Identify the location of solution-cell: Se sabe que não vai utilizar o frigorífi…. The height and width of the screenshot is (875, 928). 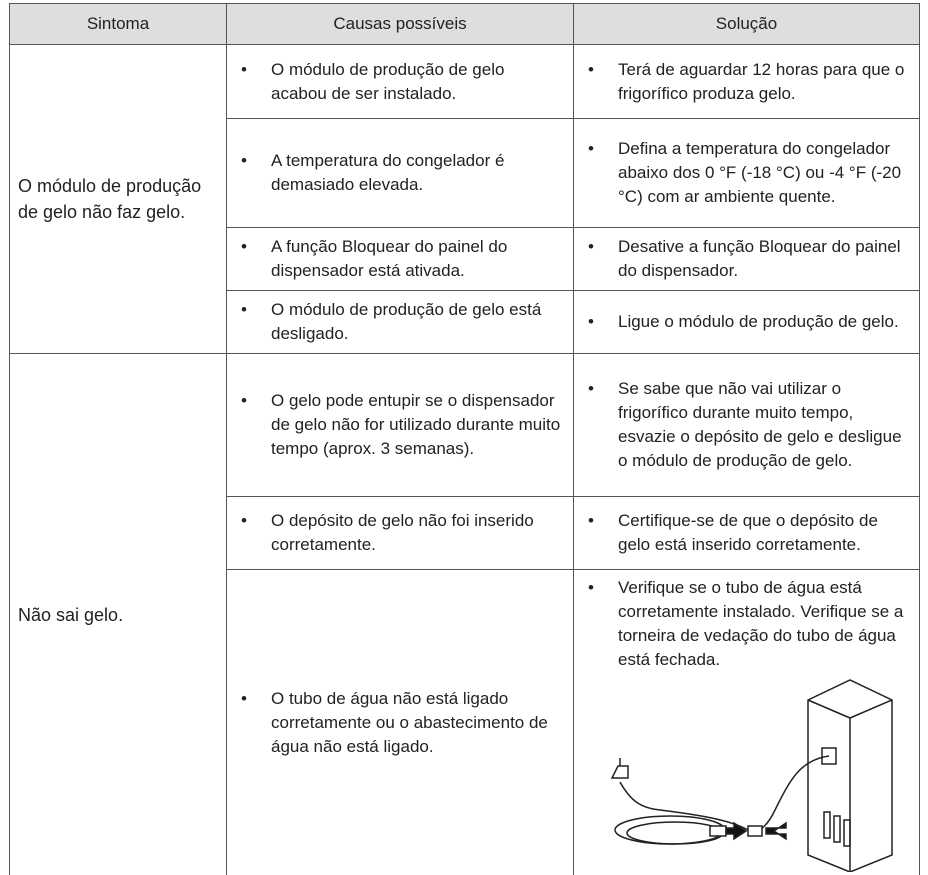
(746, 425).